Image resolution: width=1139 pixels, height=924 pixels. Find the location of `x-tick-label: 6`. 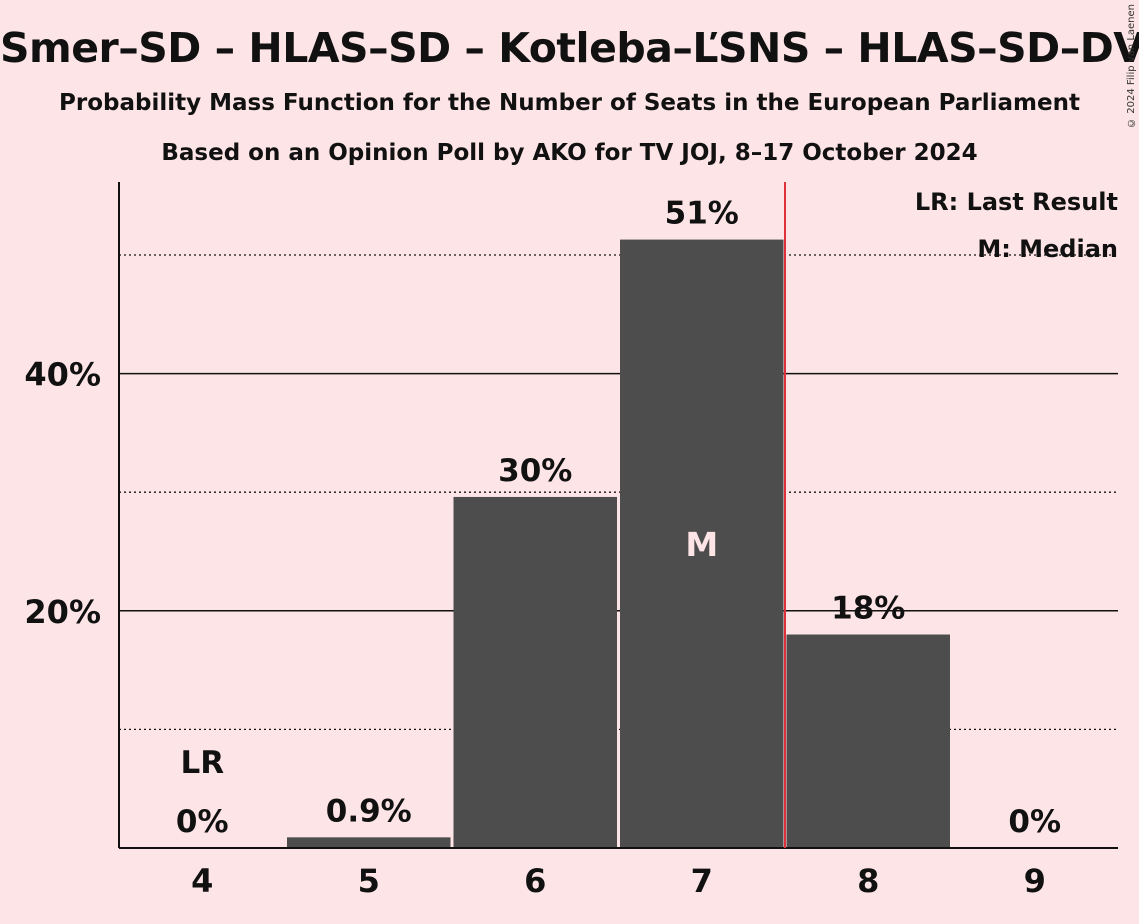

x-tick-label: 6 is located at coordinates (535, 881).